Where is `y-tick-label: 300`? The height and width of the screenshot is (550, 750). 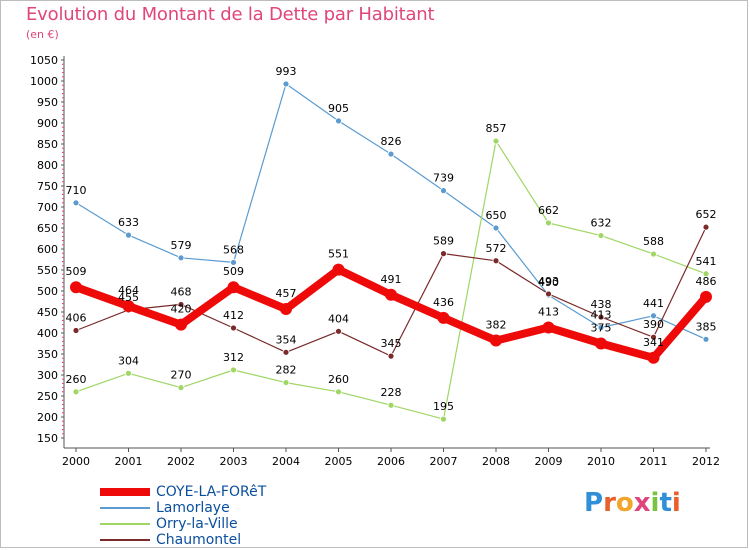 y-tick-label: 300 is located at coordinates (47, 375).